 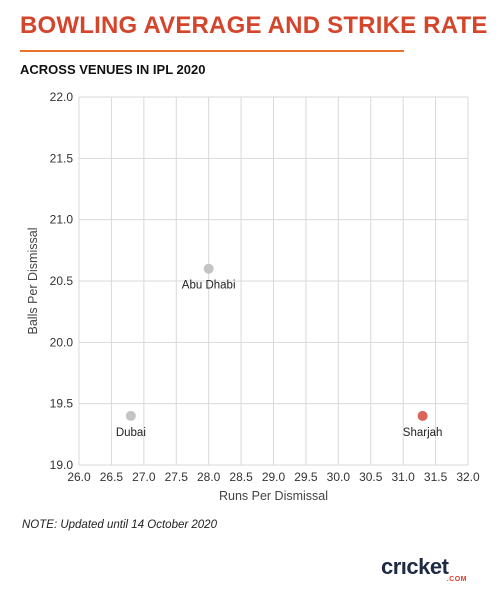 I want to click on x-tick-label: 26.5, so click(x=112, y=477).